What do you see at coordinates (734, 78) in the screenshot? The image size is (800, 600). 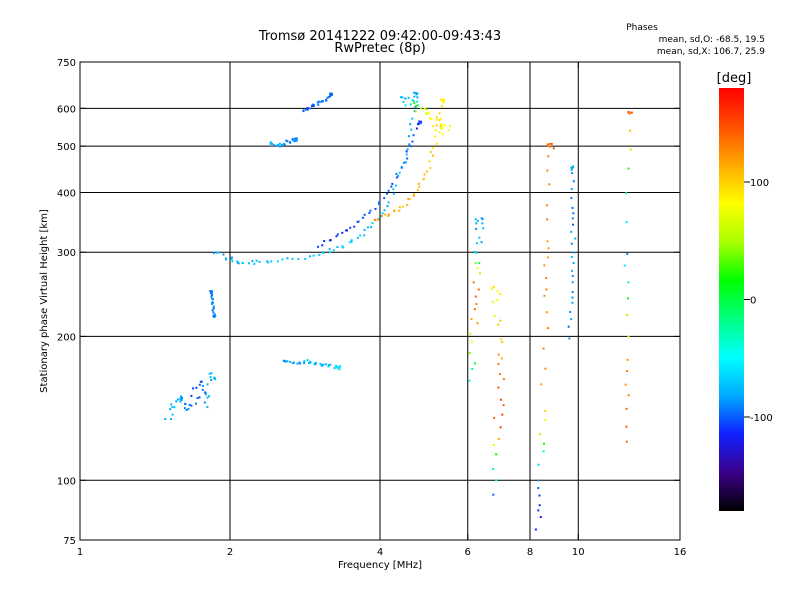 I see `colorbar-label: [deg]` at bounding box center [734, 78].